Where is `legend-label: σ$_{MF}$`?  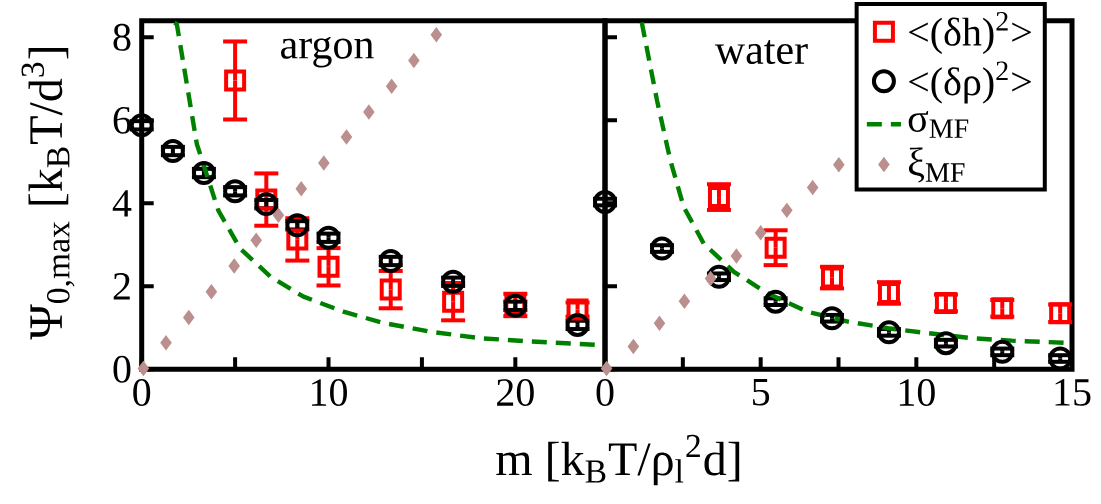
legend-label: σ$_{MF}$ is located at coordinates (938, 124).